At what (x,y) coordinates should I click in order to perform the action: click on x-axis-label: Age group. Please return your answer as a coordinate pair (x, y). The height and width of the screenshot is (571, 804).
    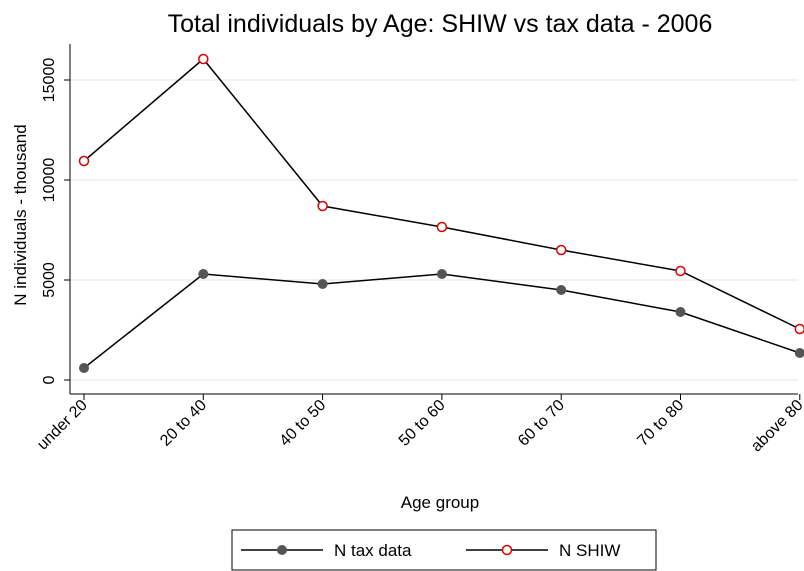
    Looking at the image, I should click on (440, 502).